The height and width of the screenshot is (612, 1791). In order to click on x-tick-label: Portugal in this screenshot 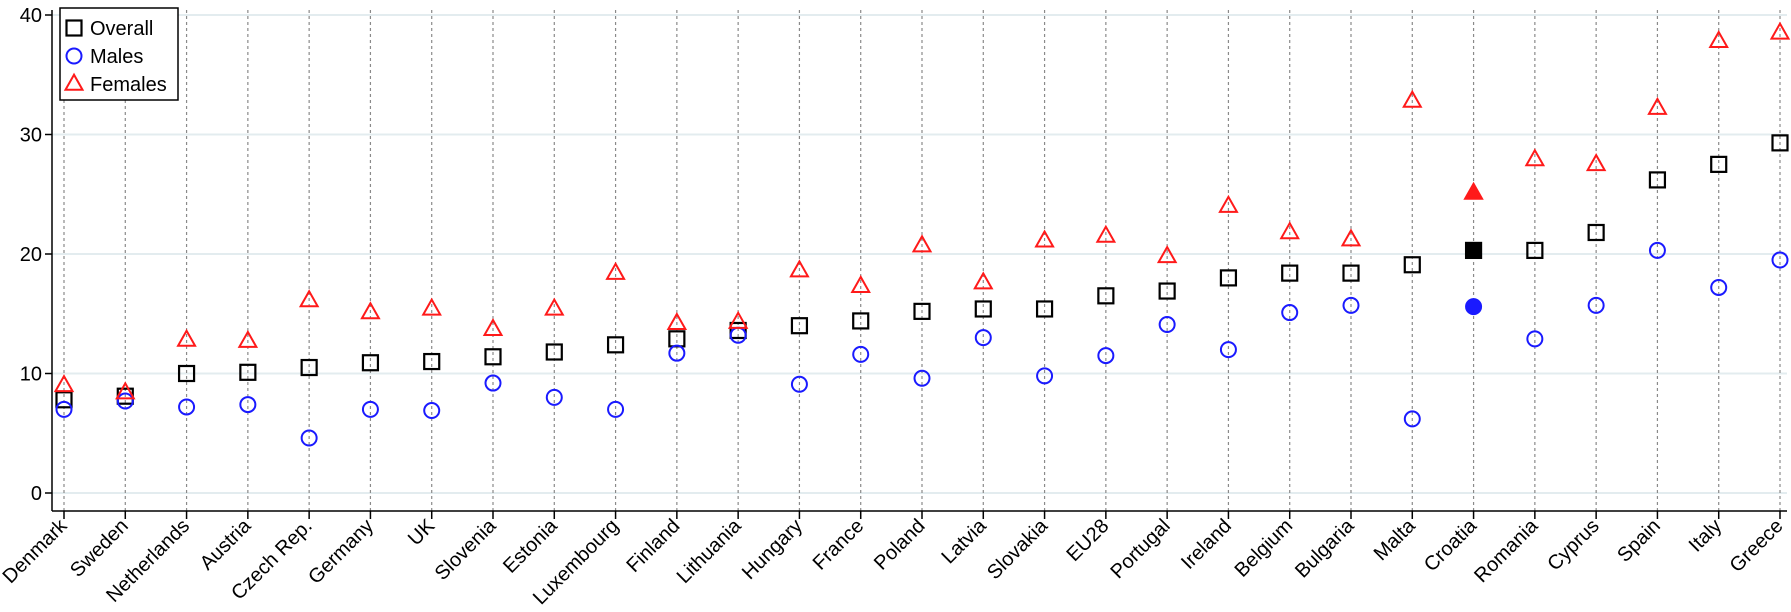, I will do `click(1140, 549)`.